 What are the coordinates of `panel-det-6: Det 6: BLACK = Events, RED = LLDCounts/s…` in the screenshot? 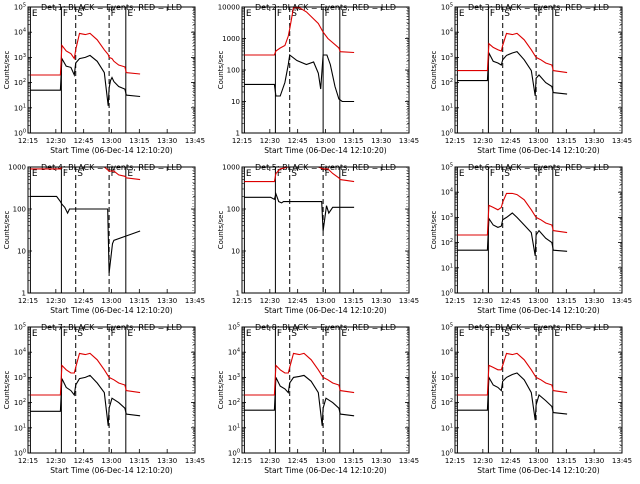 It's located at (531, 239).